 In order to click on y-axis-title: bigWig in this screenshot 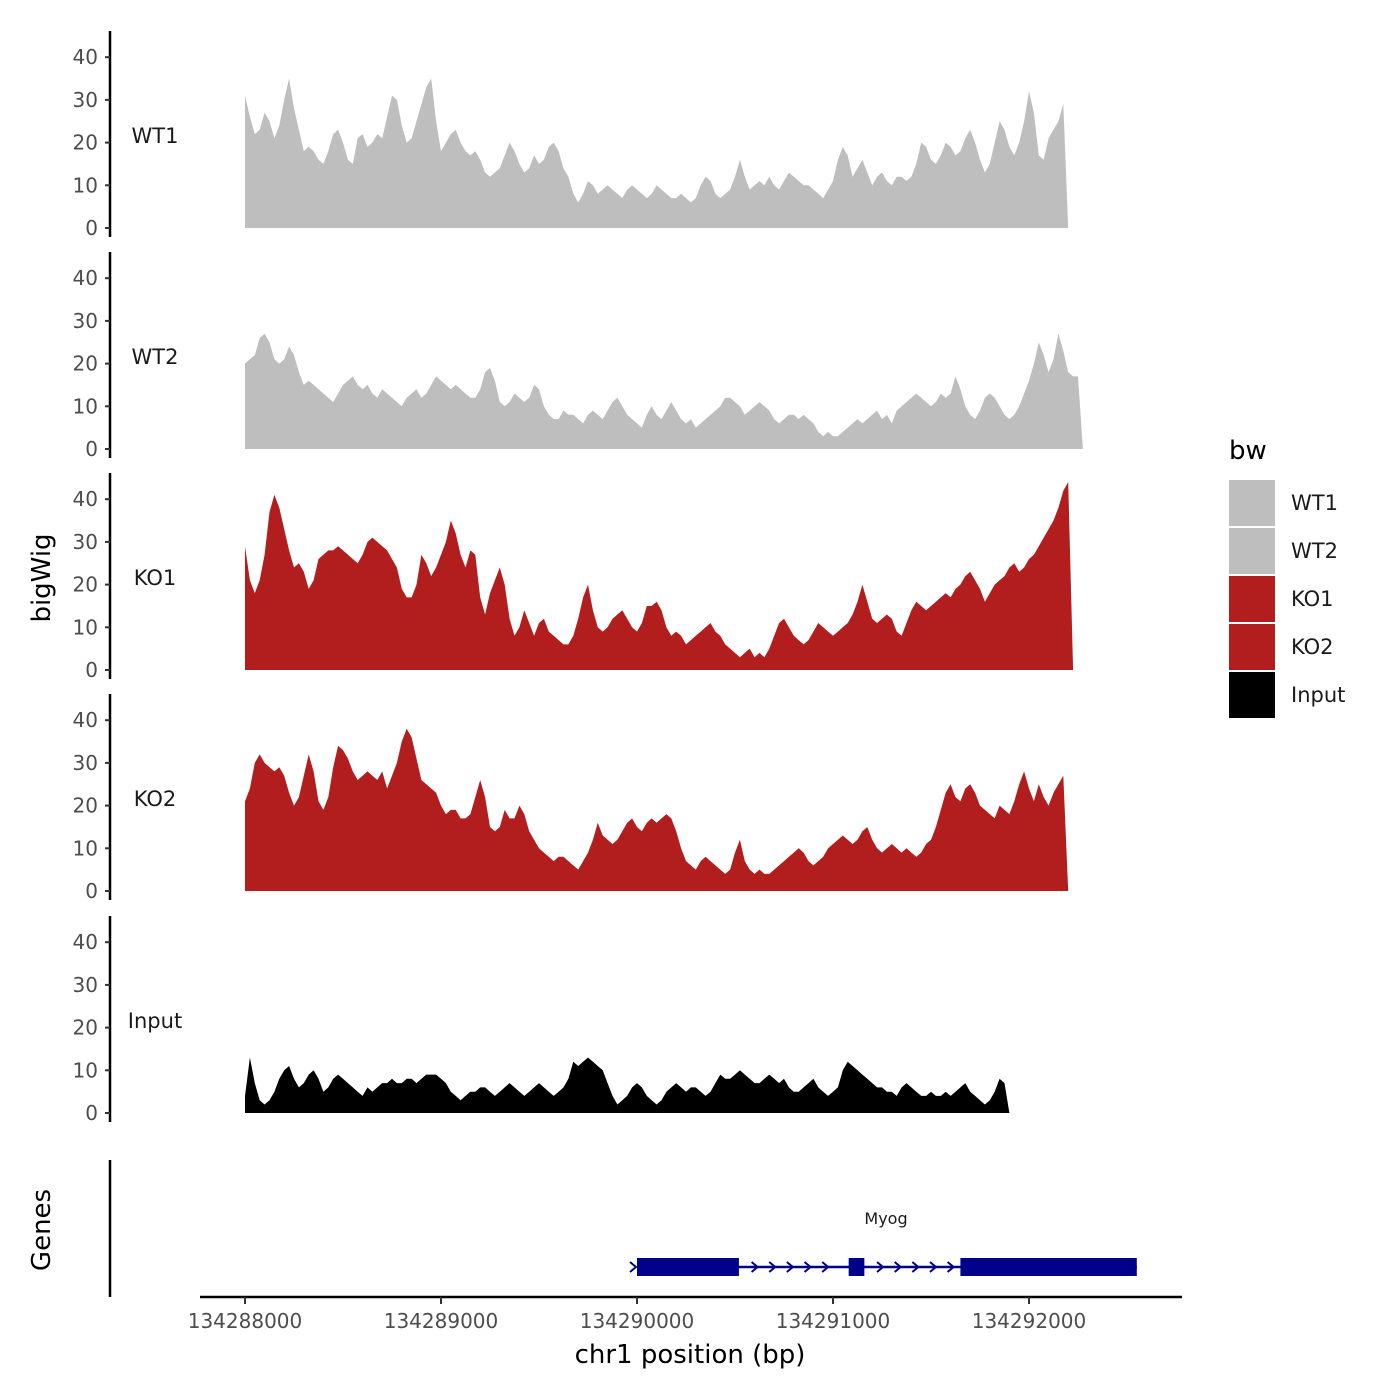, I will do `click(42, 577)`.